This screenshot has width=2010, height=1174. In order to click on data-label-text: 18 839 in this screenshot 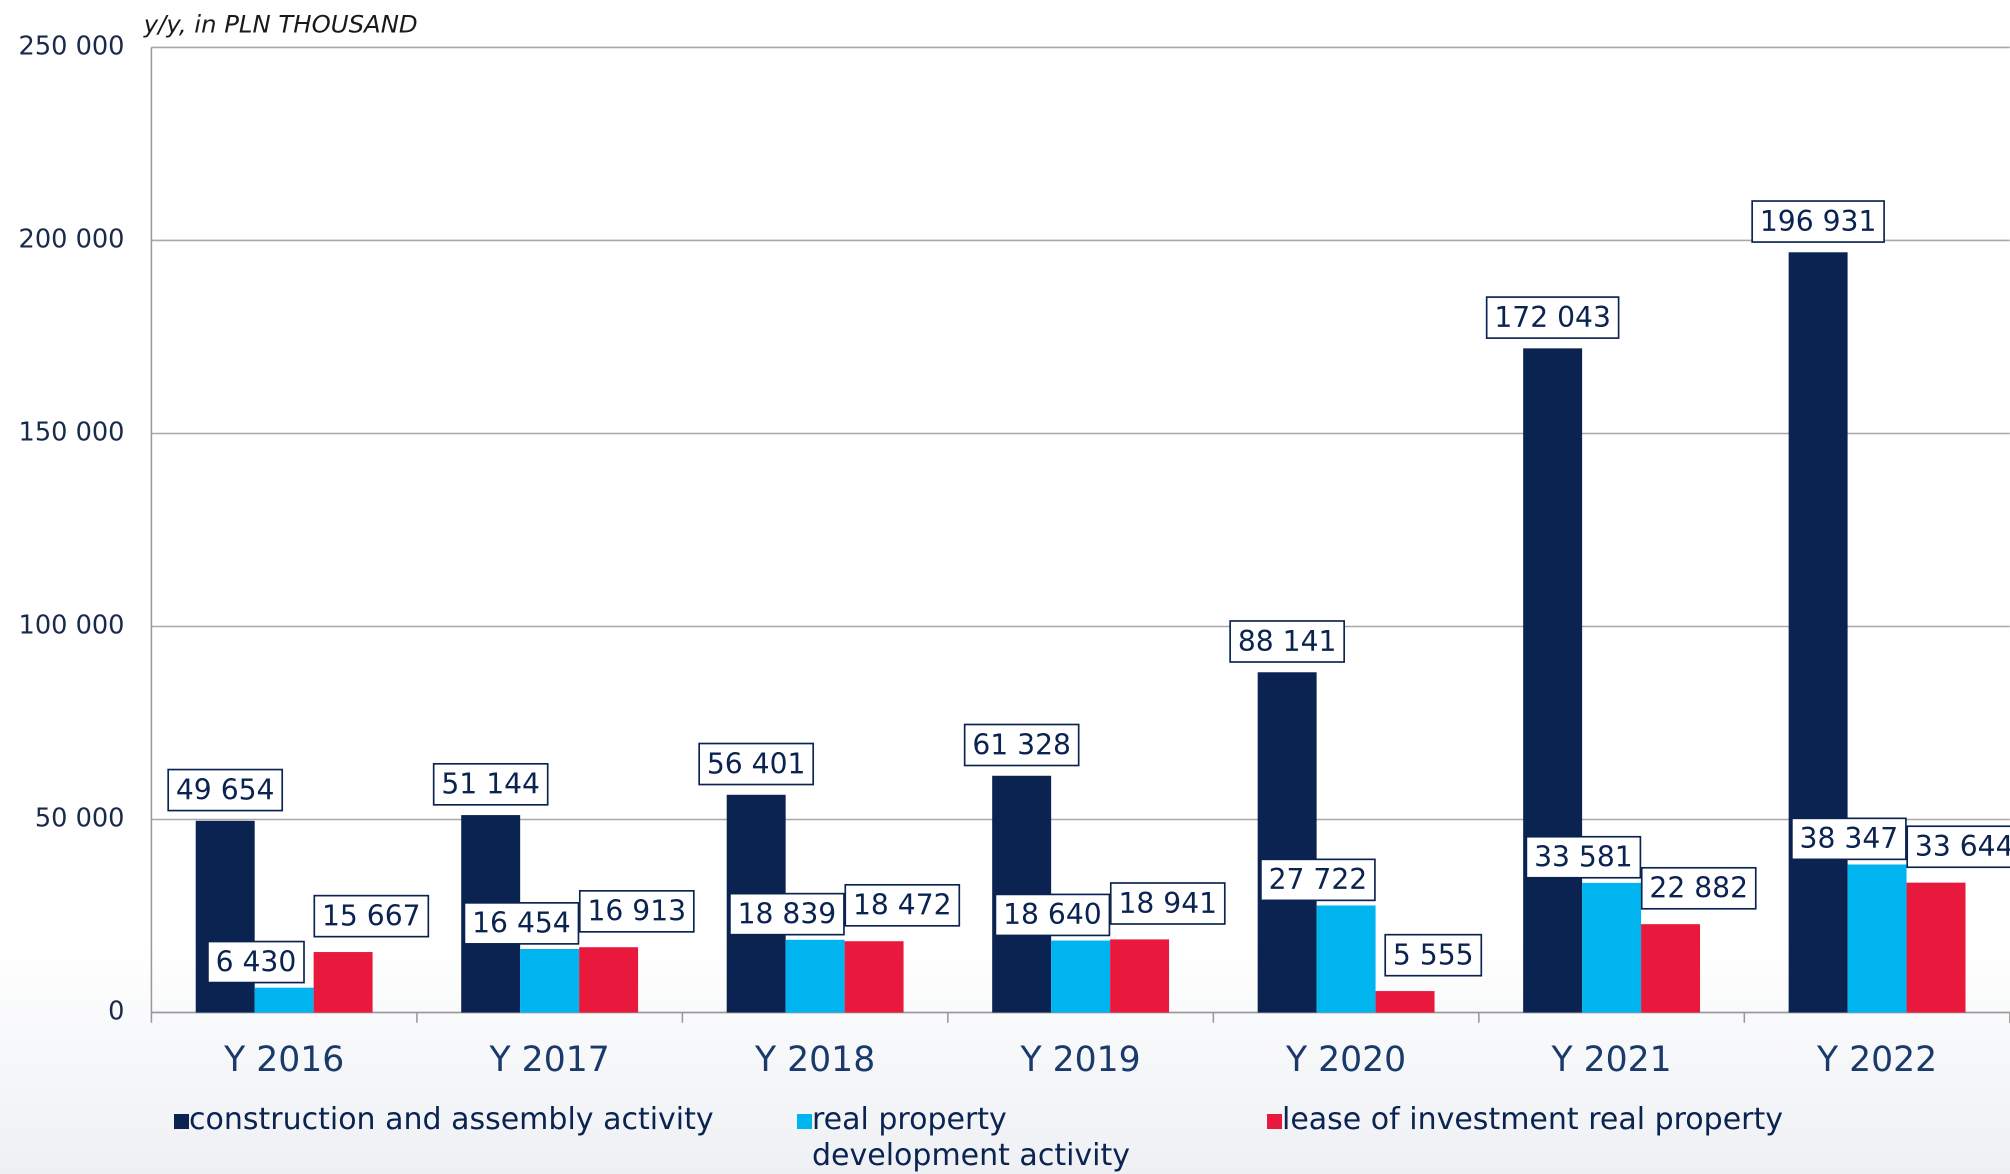, I will do `click(787, 913)`.